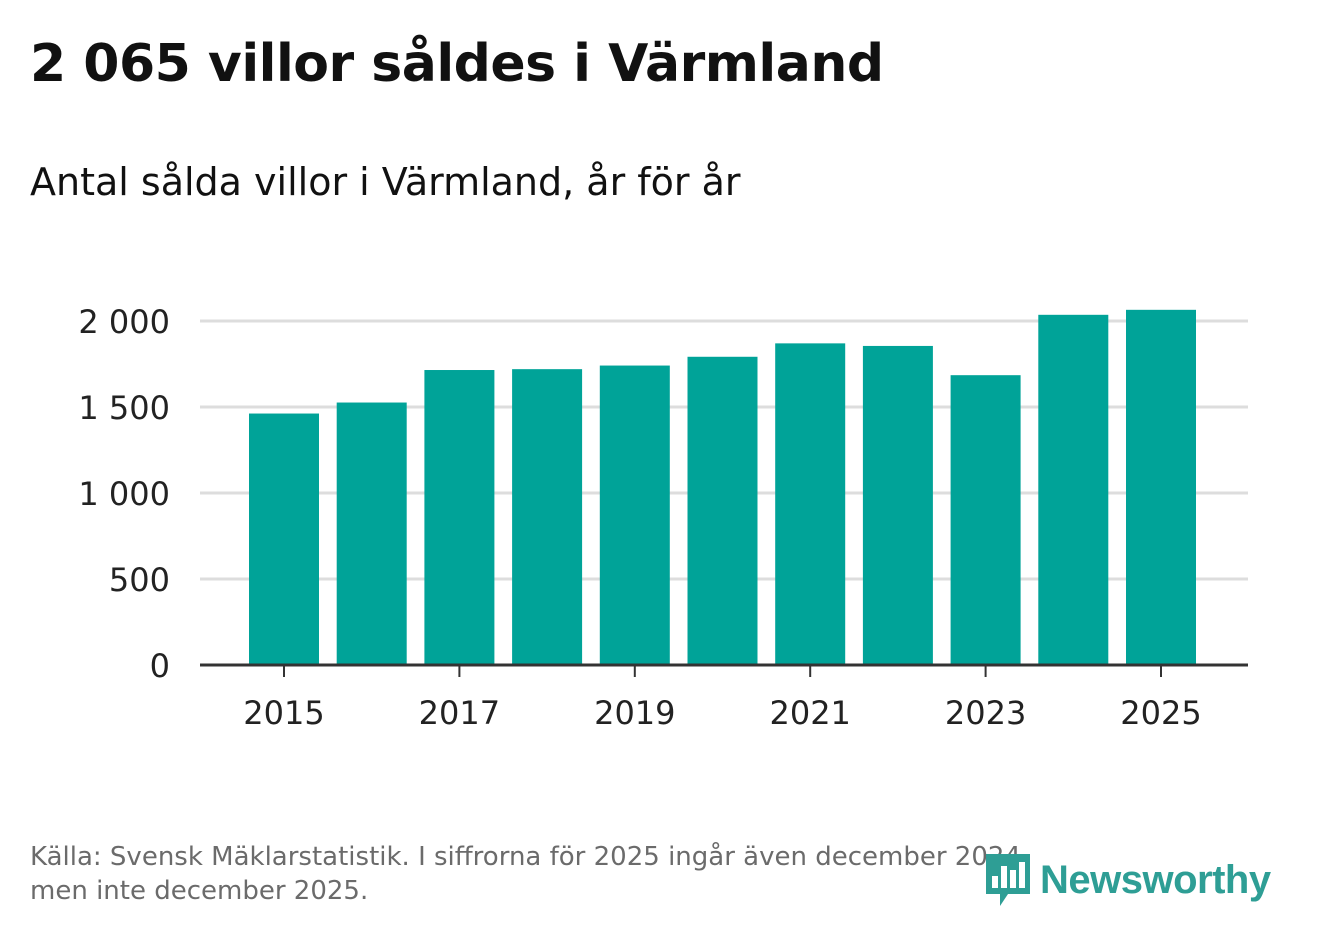 The height and width of the screenshot is (939, 1322). What do you see at coordinates (809, 713) in the screenshot?
I see `x-tick-label: 2021` at bounding box center [809, 713].